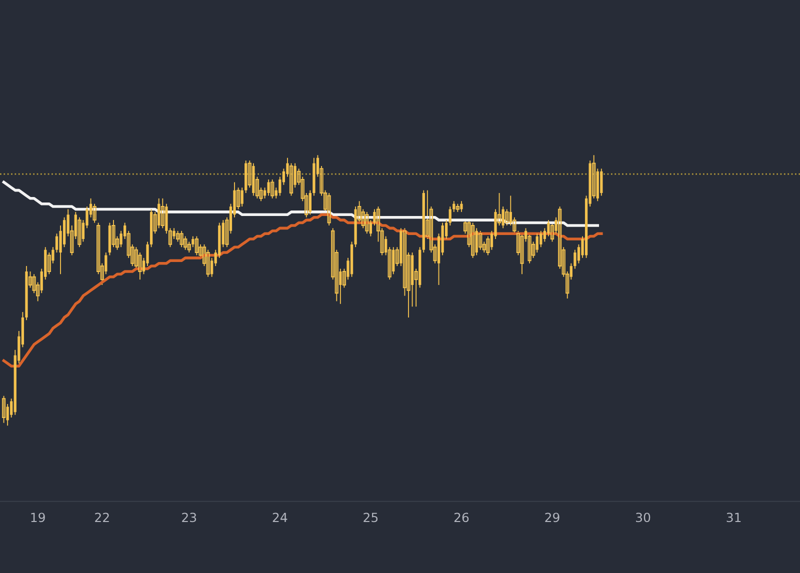 This screenshot has width=800, height=573. What do you see at coordinates (733, 517) in the screenshot?
I see `x-tick-label: 31` at bounding box center [733, 517].